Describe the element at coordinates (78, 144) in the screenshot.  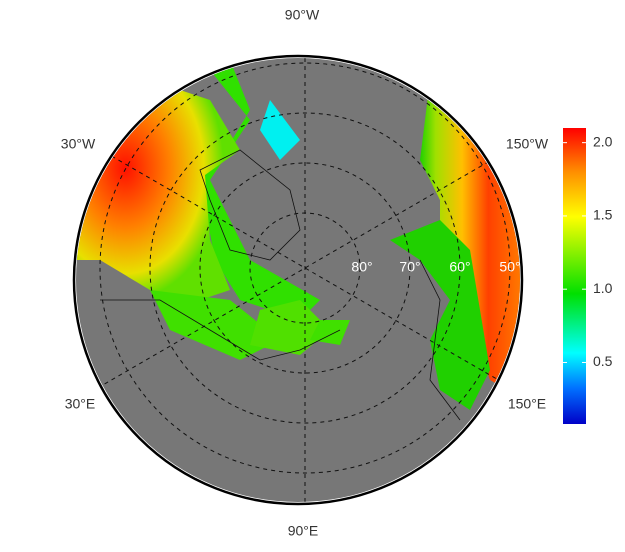
I see `longitude-label: 30°W` at that location.